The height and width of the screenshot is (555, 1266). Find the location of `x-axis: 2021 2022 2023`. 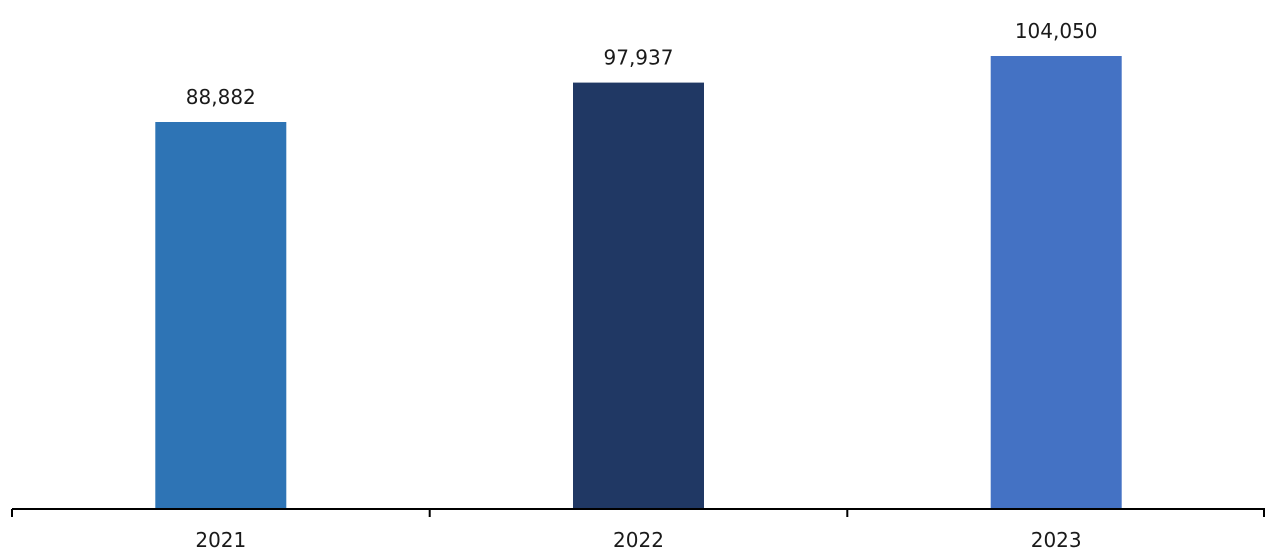

x-axis: 2021 2022 2023 is located at coordinates (638, 530).